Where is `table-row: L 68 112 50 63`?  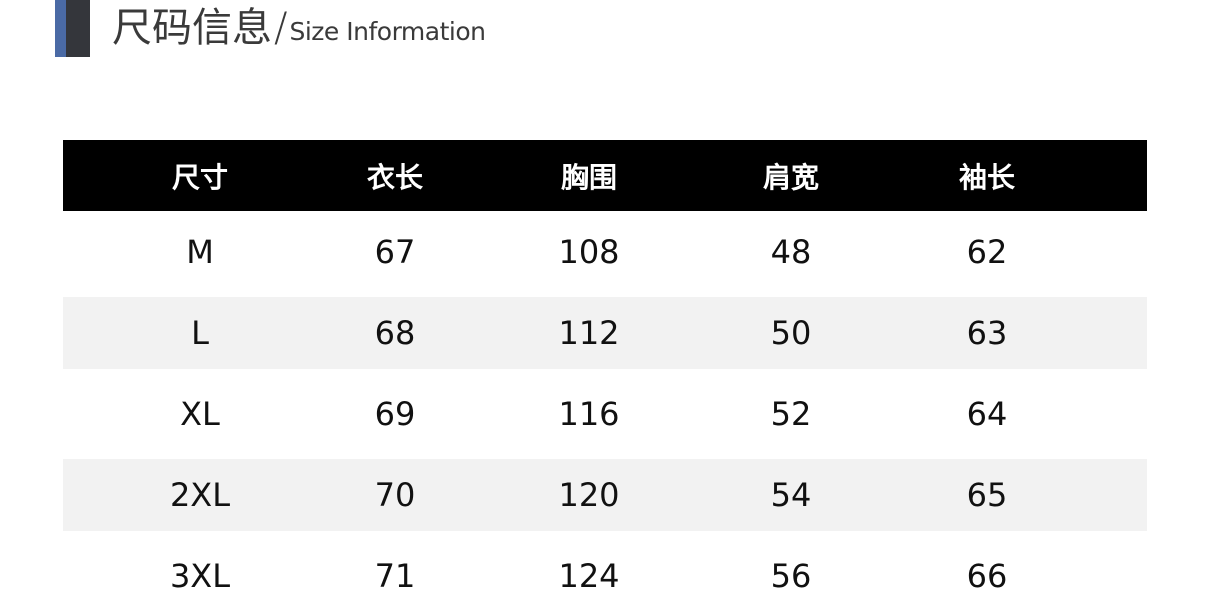
table-row: L 68 112 50 63 is located at coordinates (605, 333).